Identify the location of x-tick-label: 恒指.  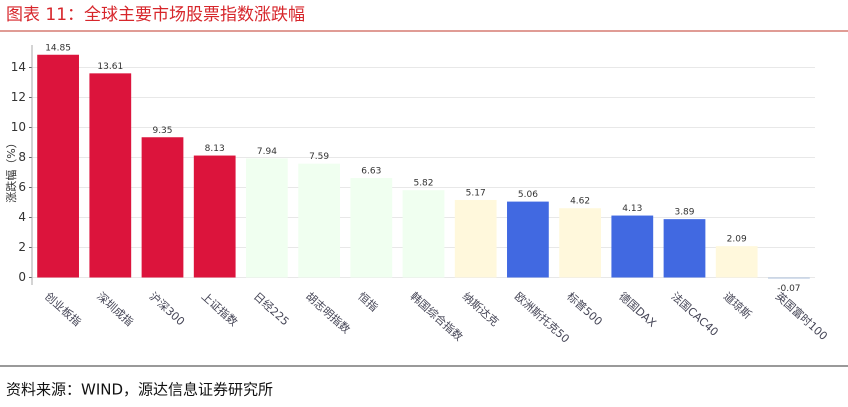
(368, 301).